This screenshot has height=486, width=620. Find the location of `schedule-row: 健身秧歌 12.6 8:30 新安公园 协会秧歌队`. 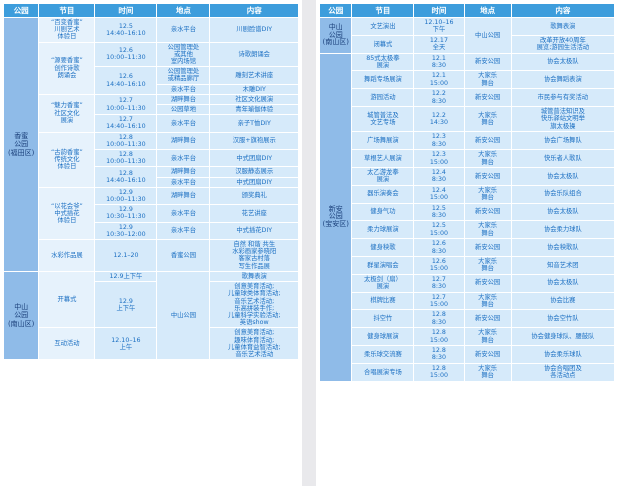

schedule-row: 健身秧歌 12.6 8:30 新安公园 协会秧歌队 is located at coordinates (468, 247).